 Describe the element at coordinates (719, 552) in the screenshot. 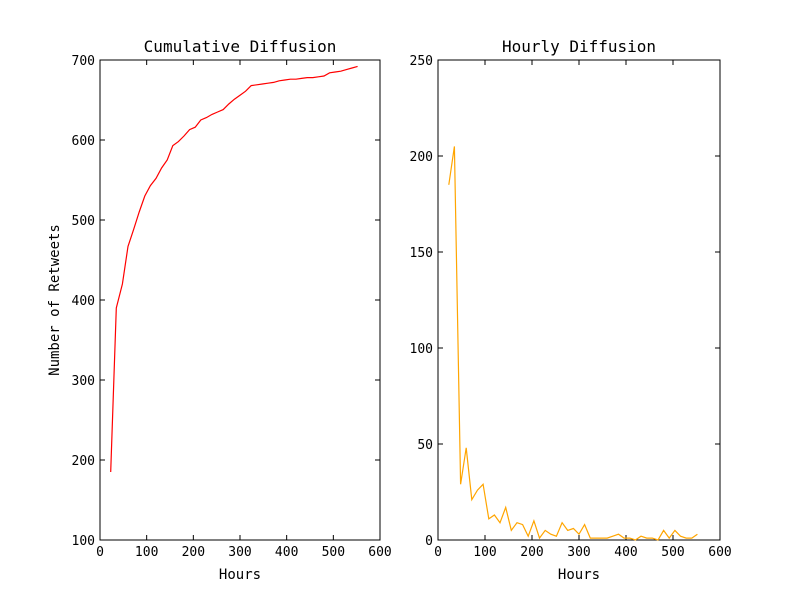

I see `hourly-x-tick-label: 600` at that location.